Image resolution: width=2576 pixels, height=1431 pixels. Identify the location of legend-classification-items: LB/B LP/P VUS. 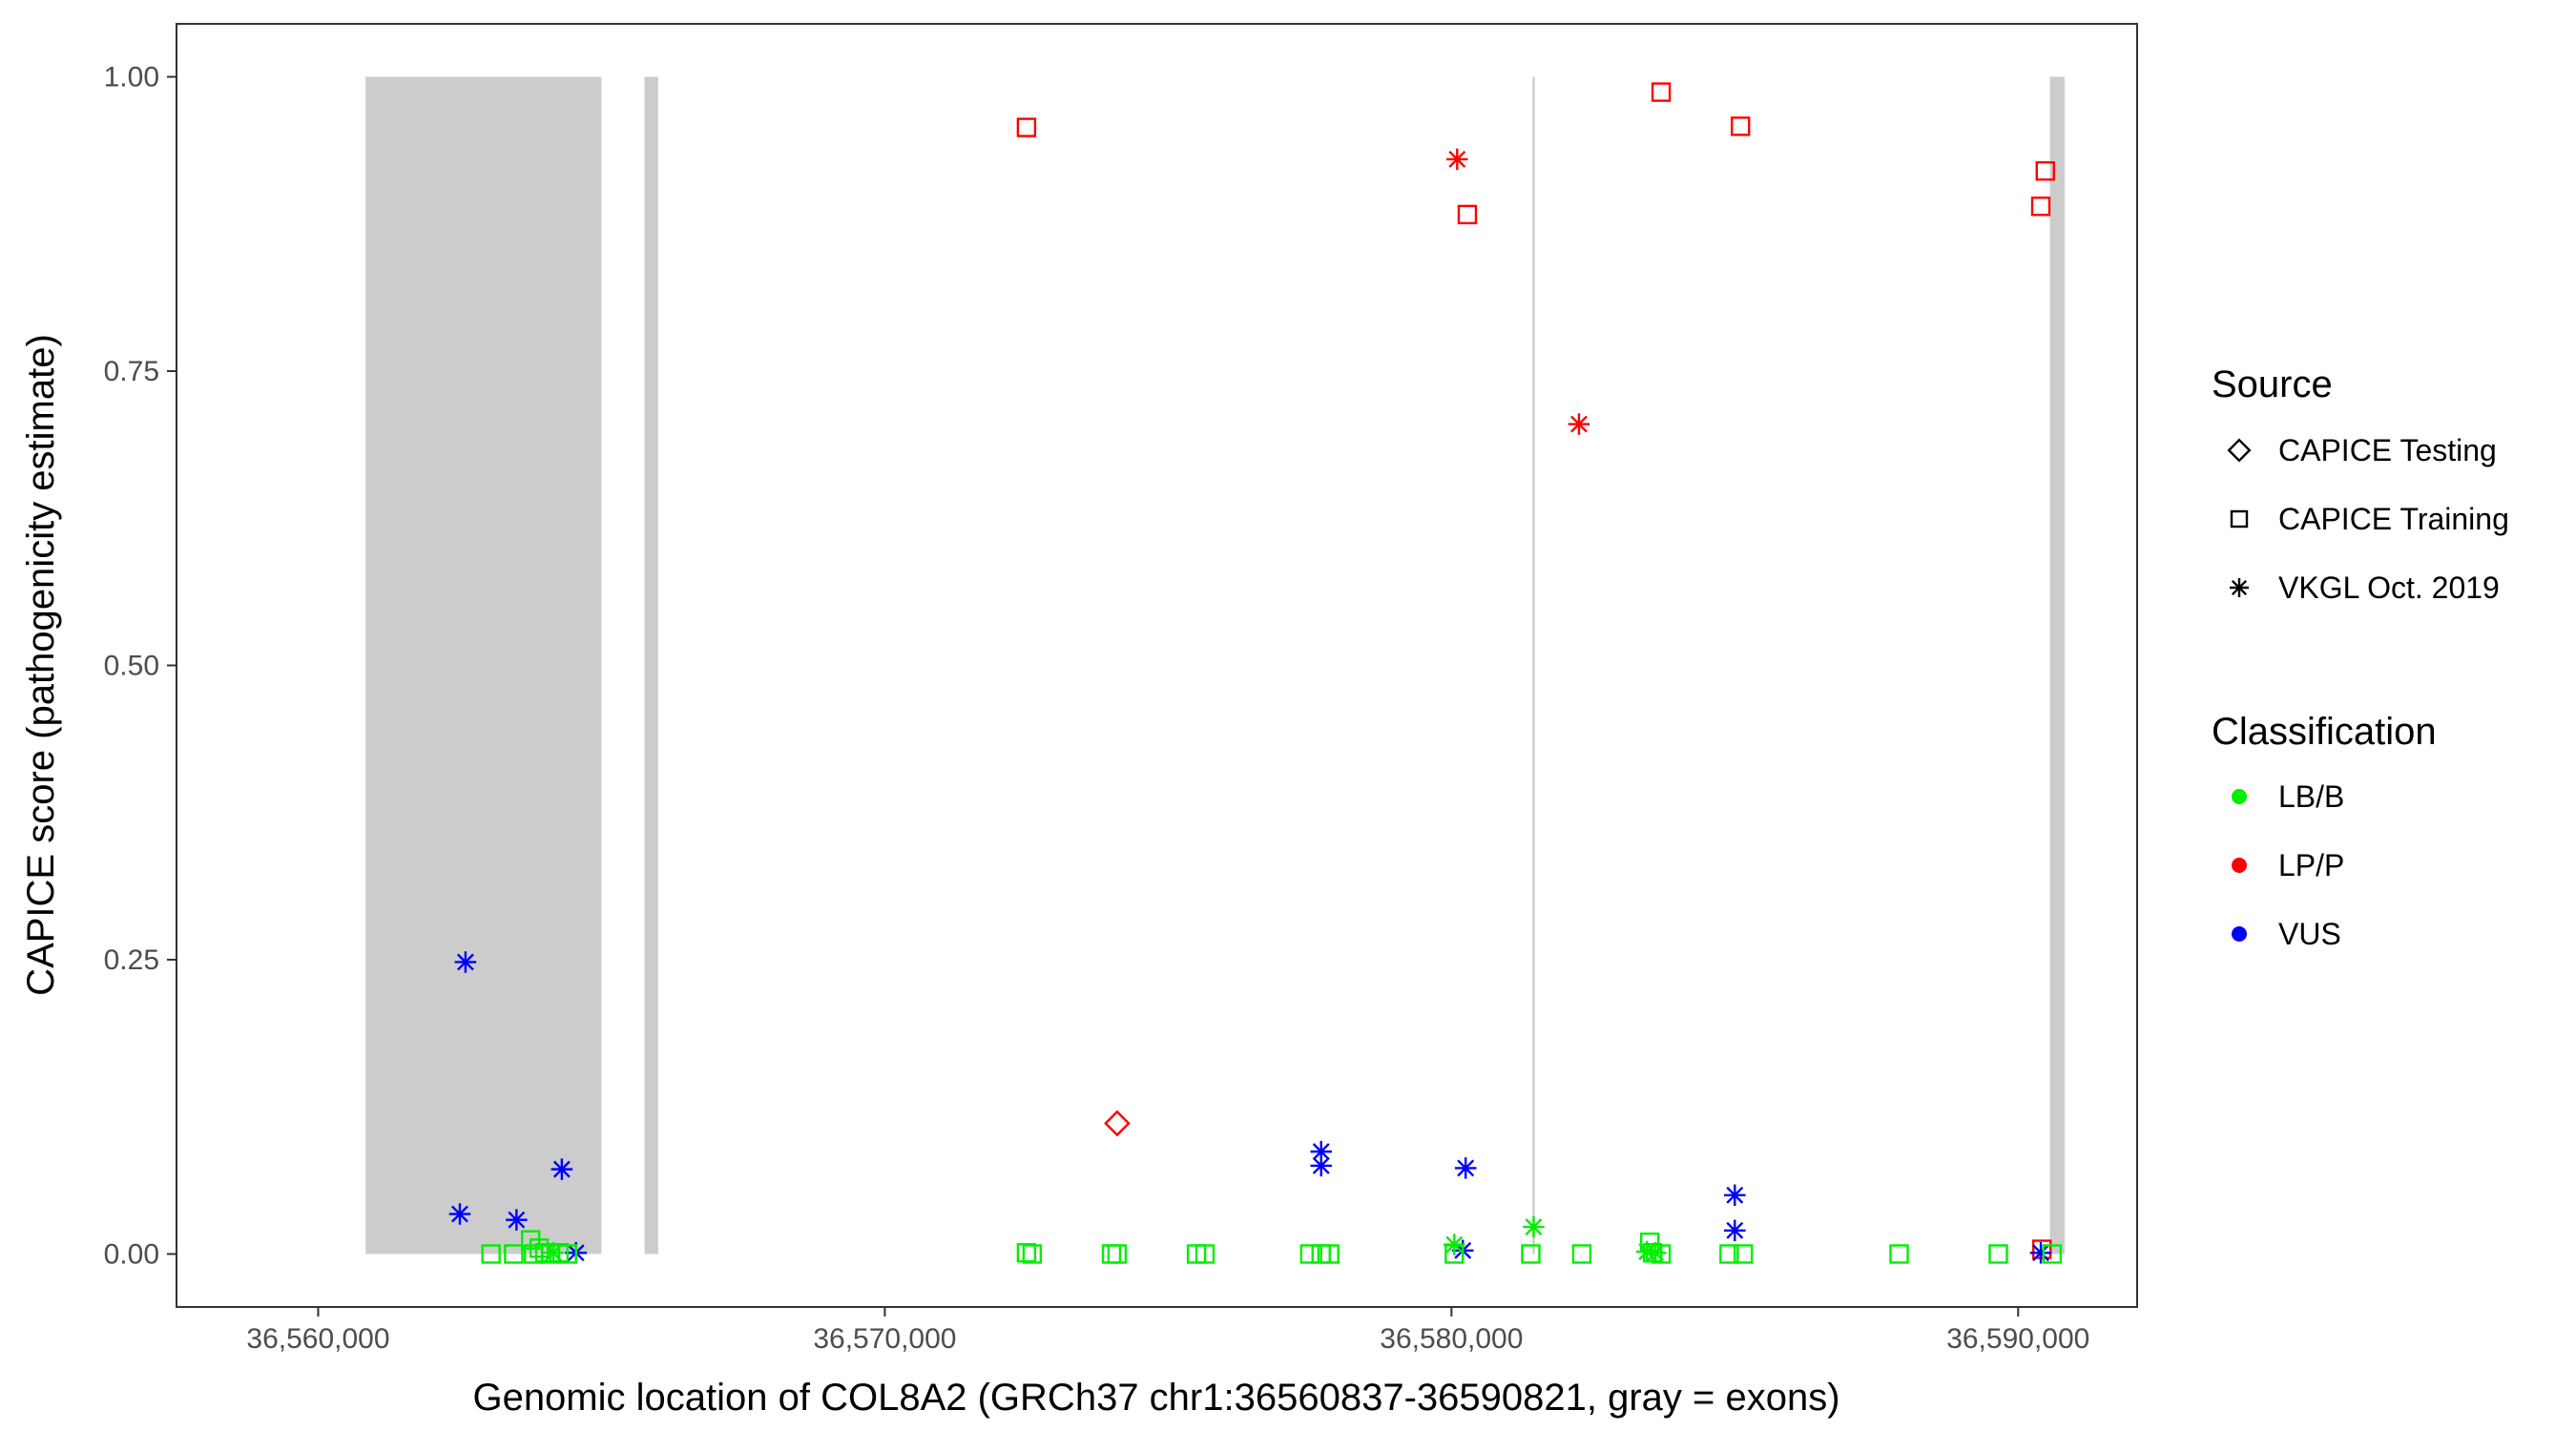
(2288, 865).